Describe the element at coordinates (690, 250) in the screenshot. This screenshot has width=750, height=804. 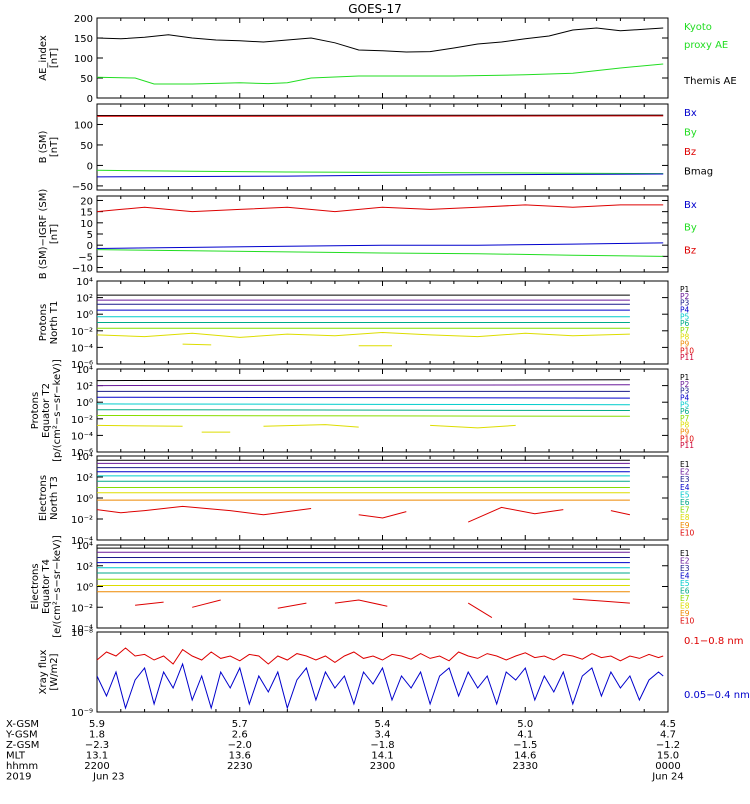
I see `legend-entry: Bz` at that location.